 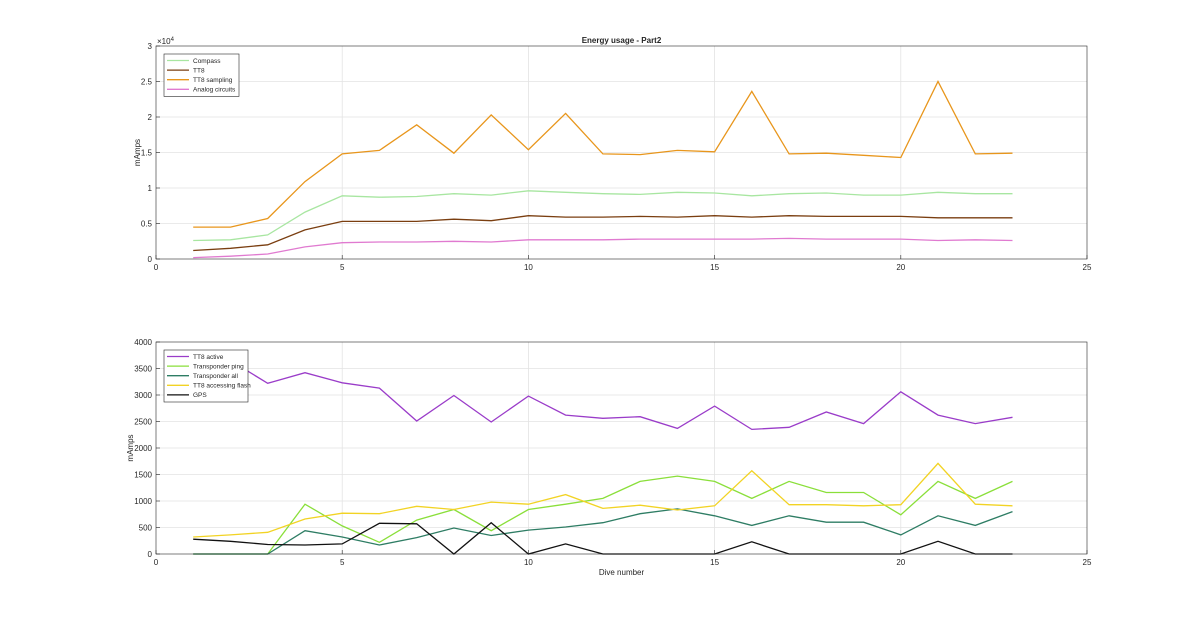 What do you see at coordinates (214, 90) in the screenshot?
I see `legend-entry-label: Analog circuits` at bounding box center [214, 90].